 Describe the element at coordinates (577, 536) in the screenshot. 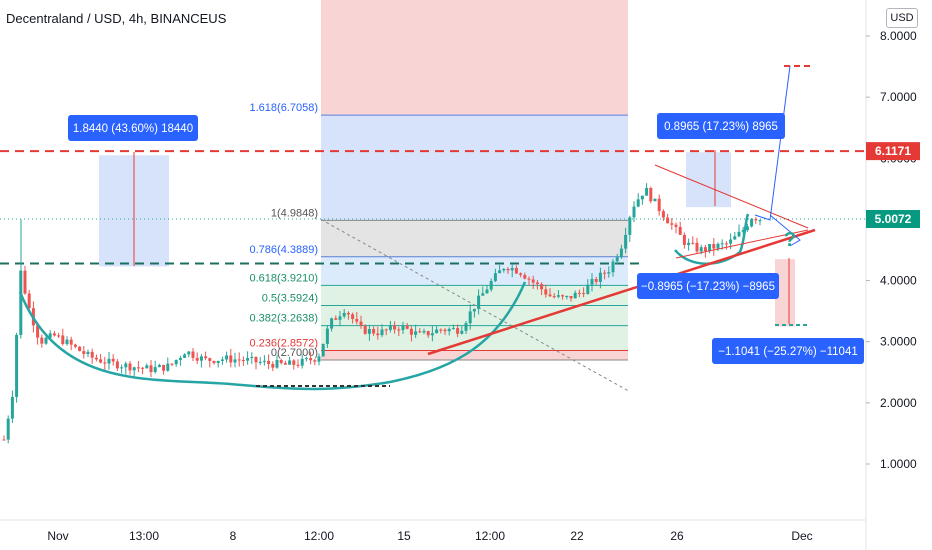

I see `x-tick-label: 22` at that location.